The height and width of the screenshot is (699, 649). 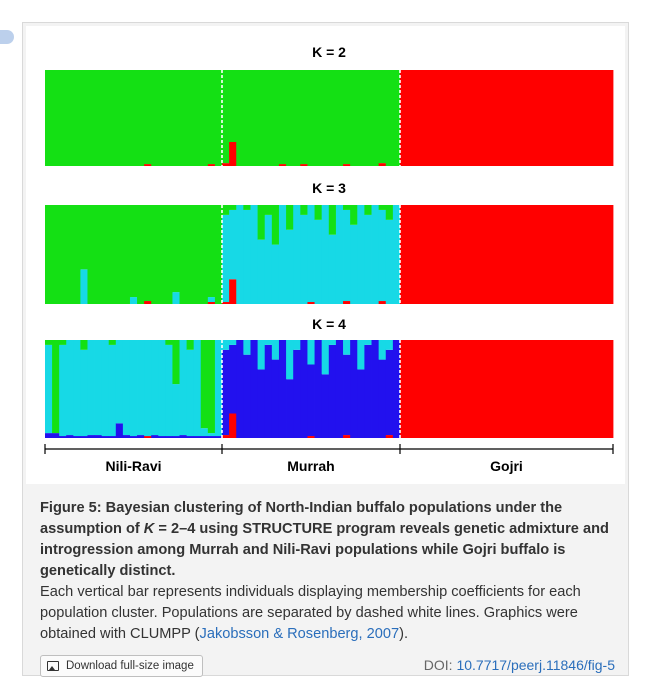 What do you see at coordinates (310, 466) in the screenshot?
I see `x-tick-label: Murrah` at bounding box center [310, 466].